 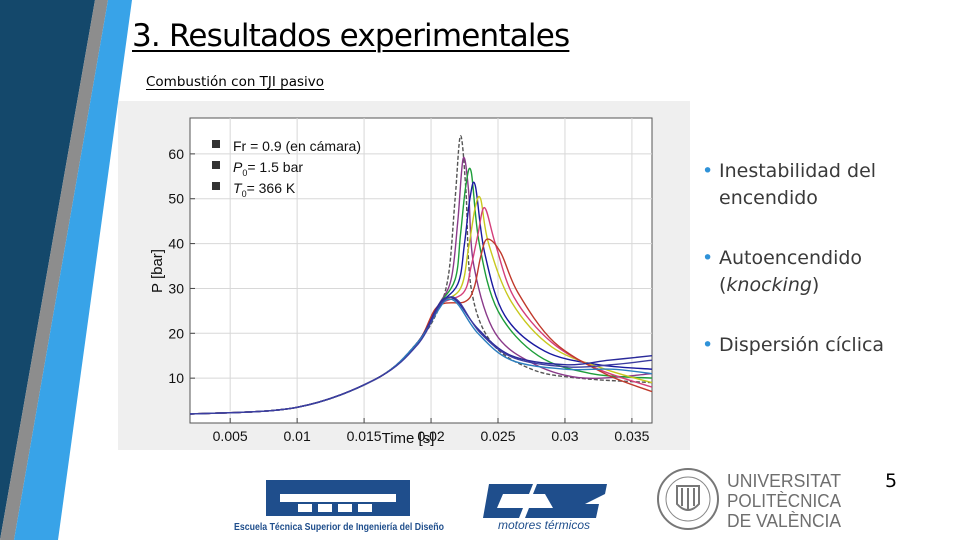 I want to click on y-tick-label: 10, so click(x=176, y=378).